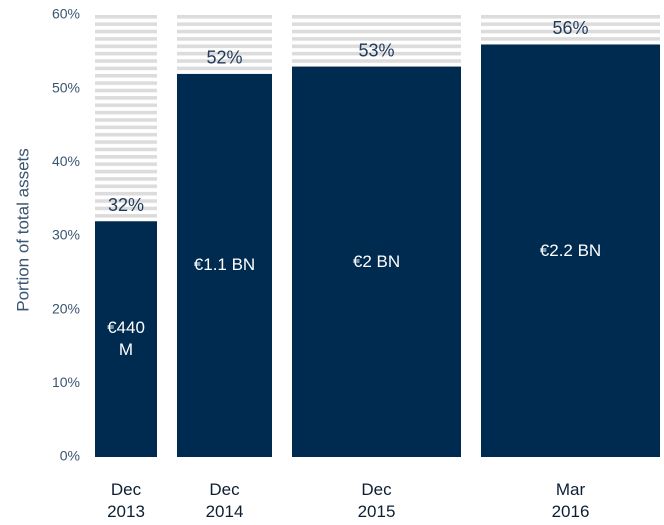 This screenshot has width=664, height=525. Describe the element at coordinates (66, 235) in the screenshot. I see `y-tick-label: 30%` at that location.